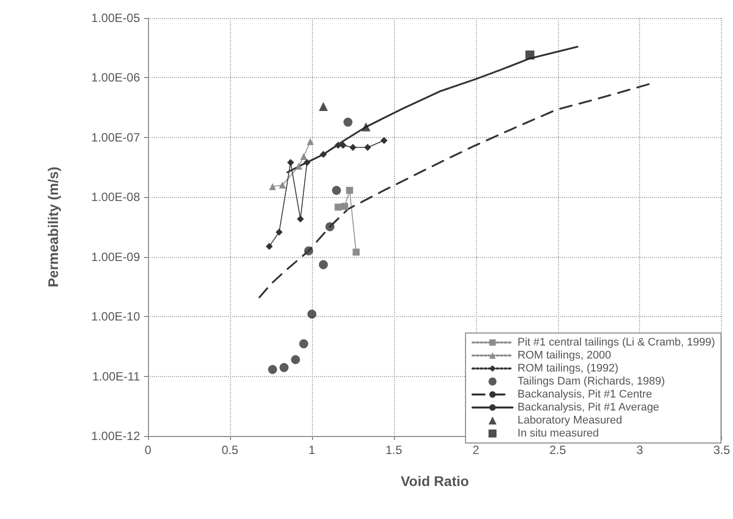 The width and height of the screenshot is (733, 519). What do you see at coordinates (115, 317) in the screenshot?
I see `y-tick-label: 1.00E-10` at bounding box center [115, 317].